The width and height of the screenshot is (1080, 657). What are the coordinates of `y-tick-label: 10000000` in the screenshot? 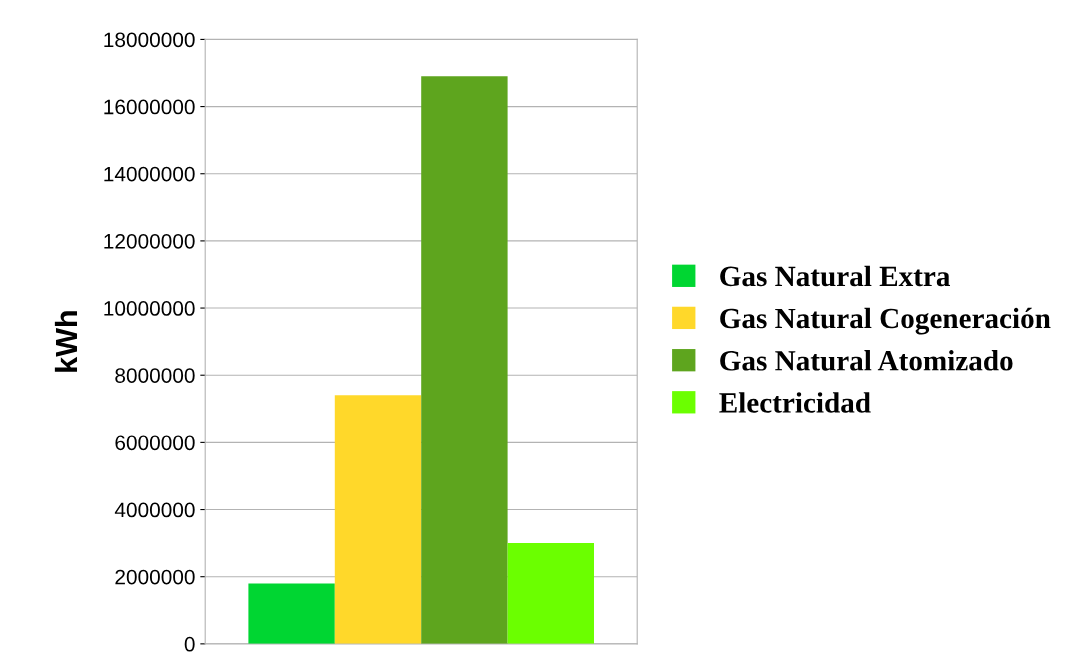 It's located at (149, 308).